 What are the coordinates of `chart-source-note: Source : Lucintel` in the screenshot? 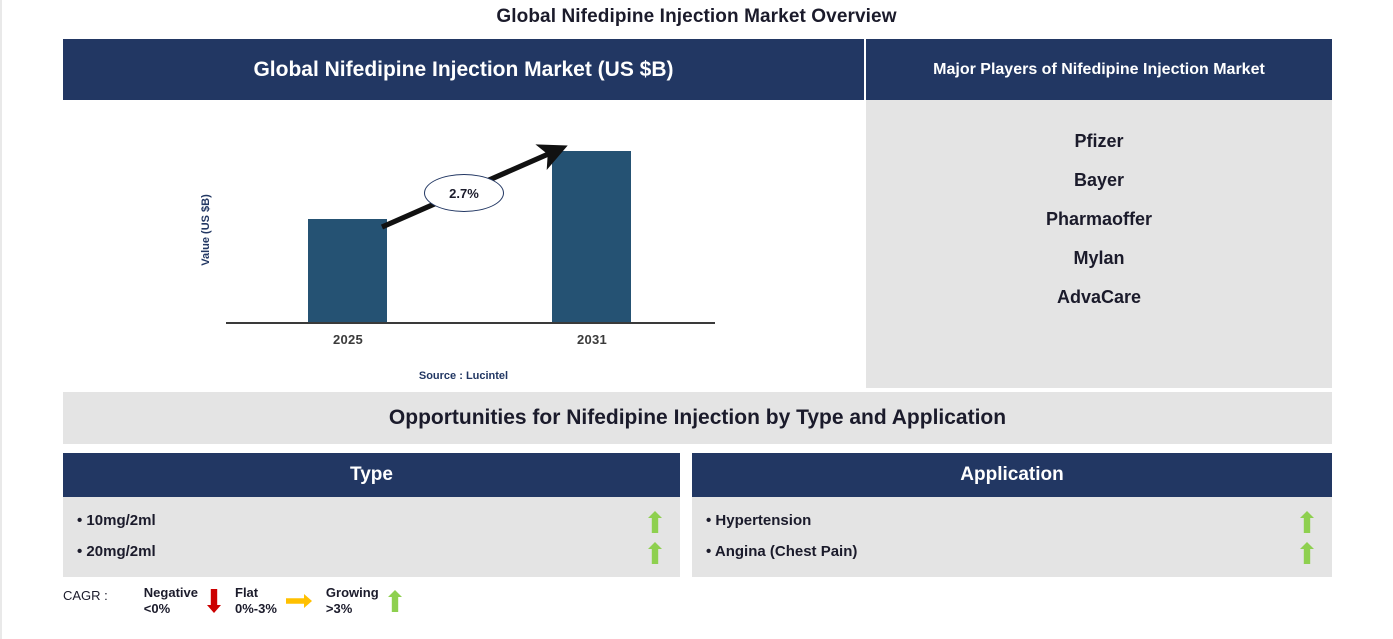 It's located at (463, 376).